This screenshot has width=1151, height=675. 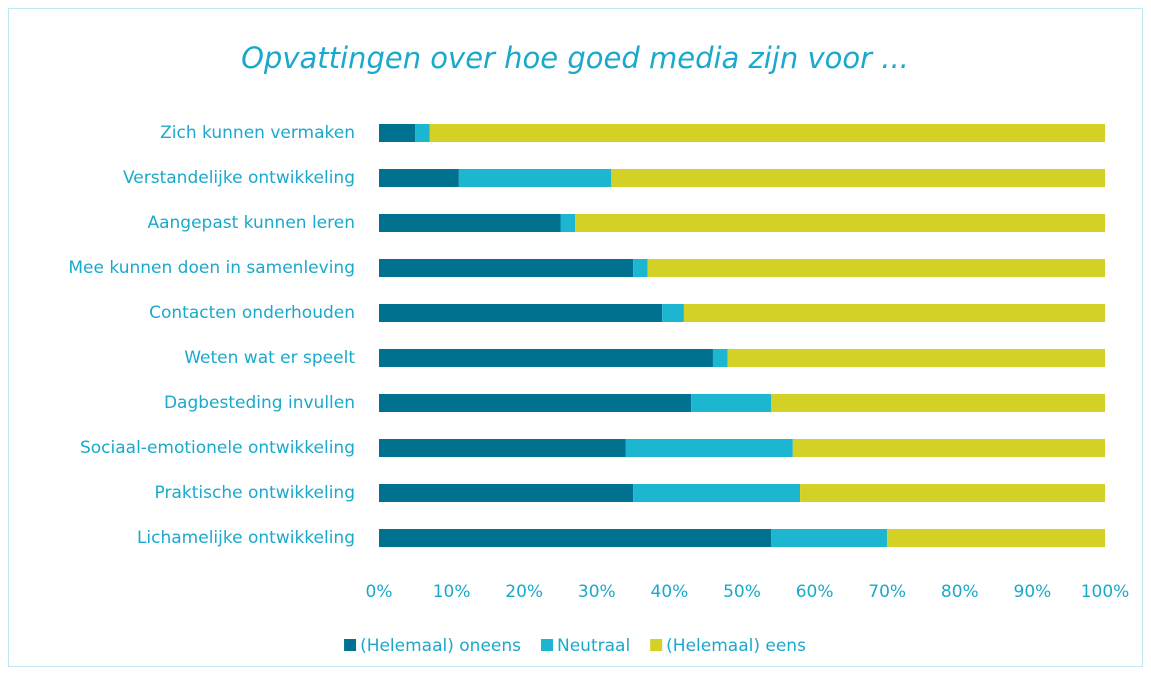 I want to click on x-tick-label: 30%, so click(x=597, y=592).